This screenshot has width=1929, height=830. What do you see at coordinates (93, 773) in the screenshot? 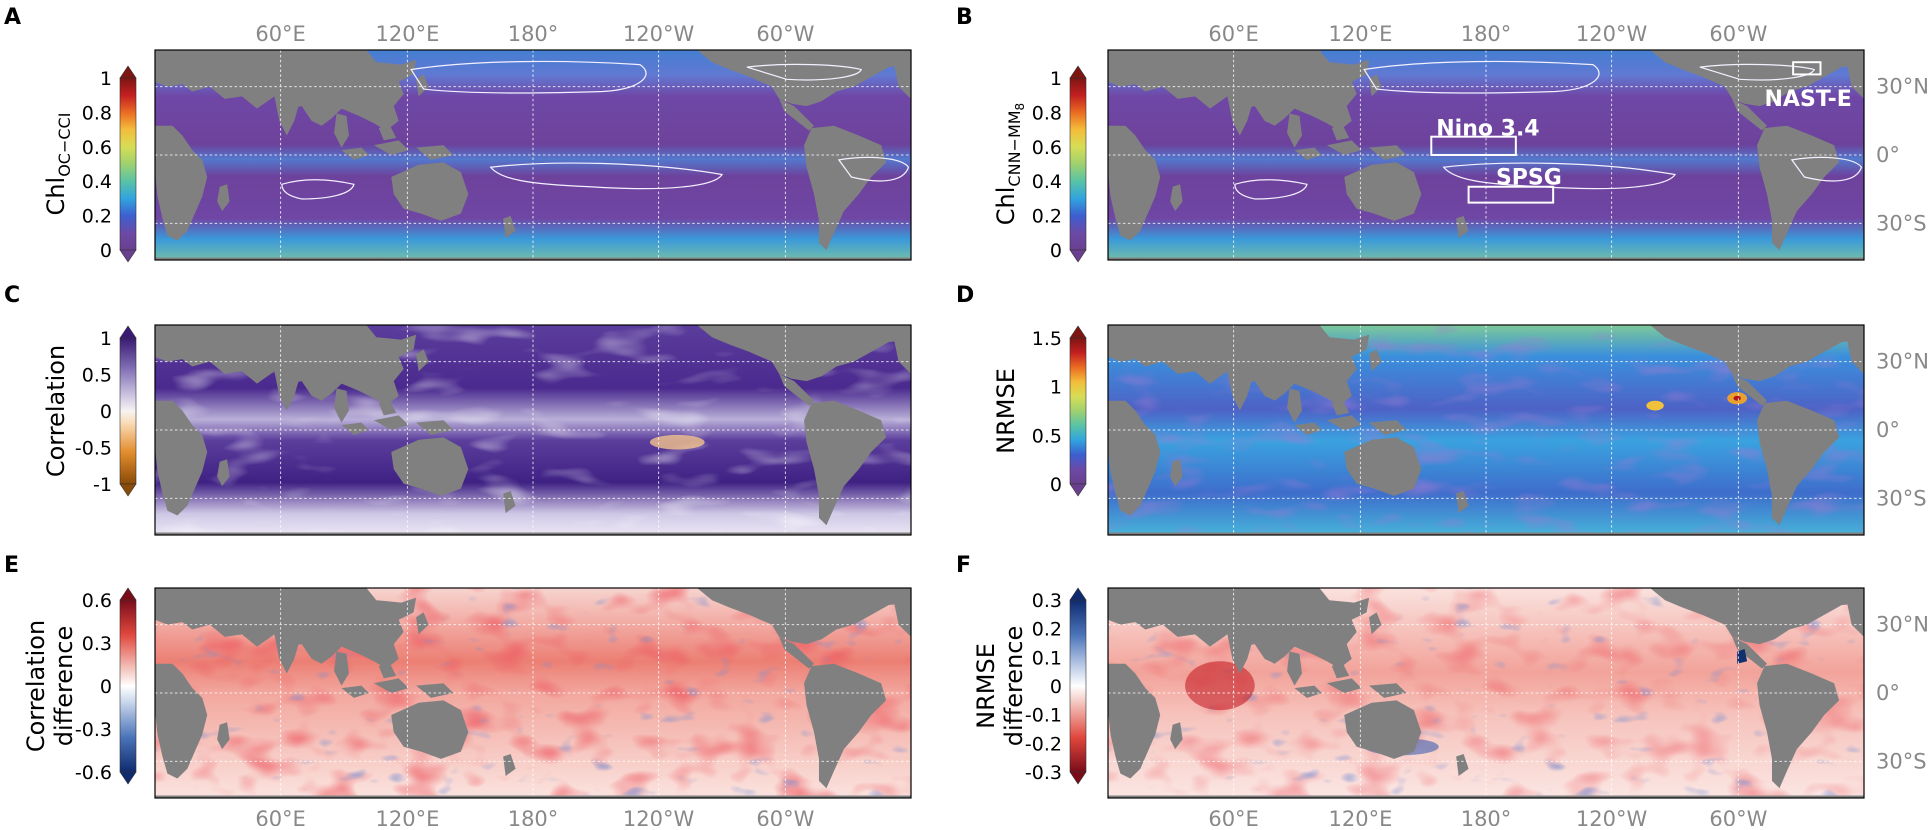
I see `colorbar-tick-label: -0.6` at bounding box center [93, 773].